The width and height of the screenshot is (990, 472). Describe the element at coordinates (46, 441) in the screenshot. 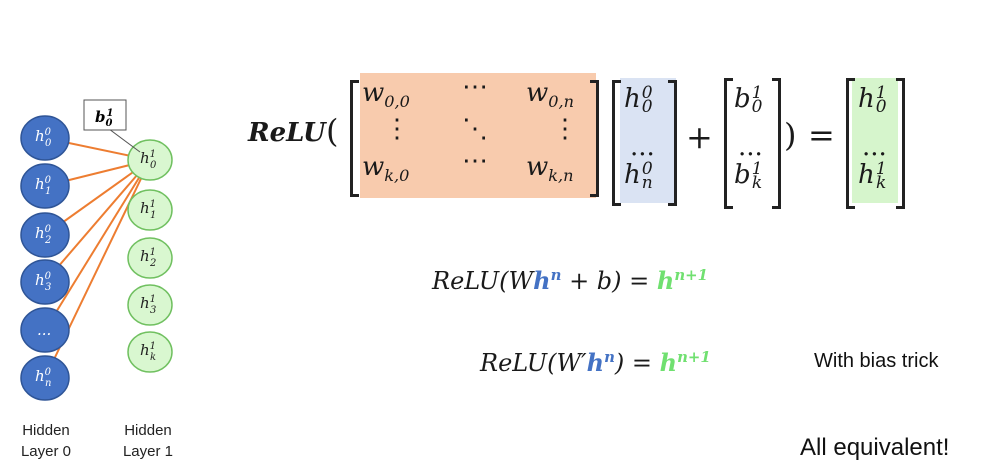

I see `layer-0-caption: Hidden Layer 0` at that location.